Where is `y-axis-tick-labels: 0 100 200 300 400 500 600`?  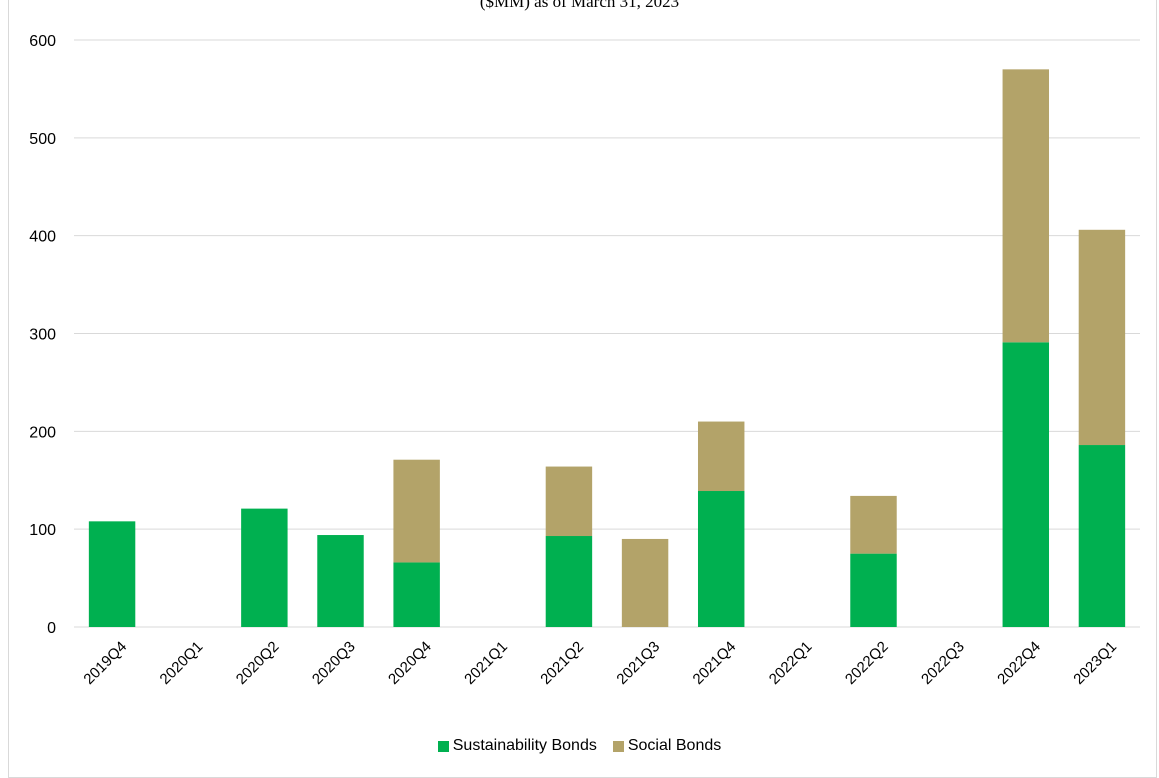
y-axis-tick-labels: 0 100 200 300 400 500 600 is located at coordinates (42, 335).